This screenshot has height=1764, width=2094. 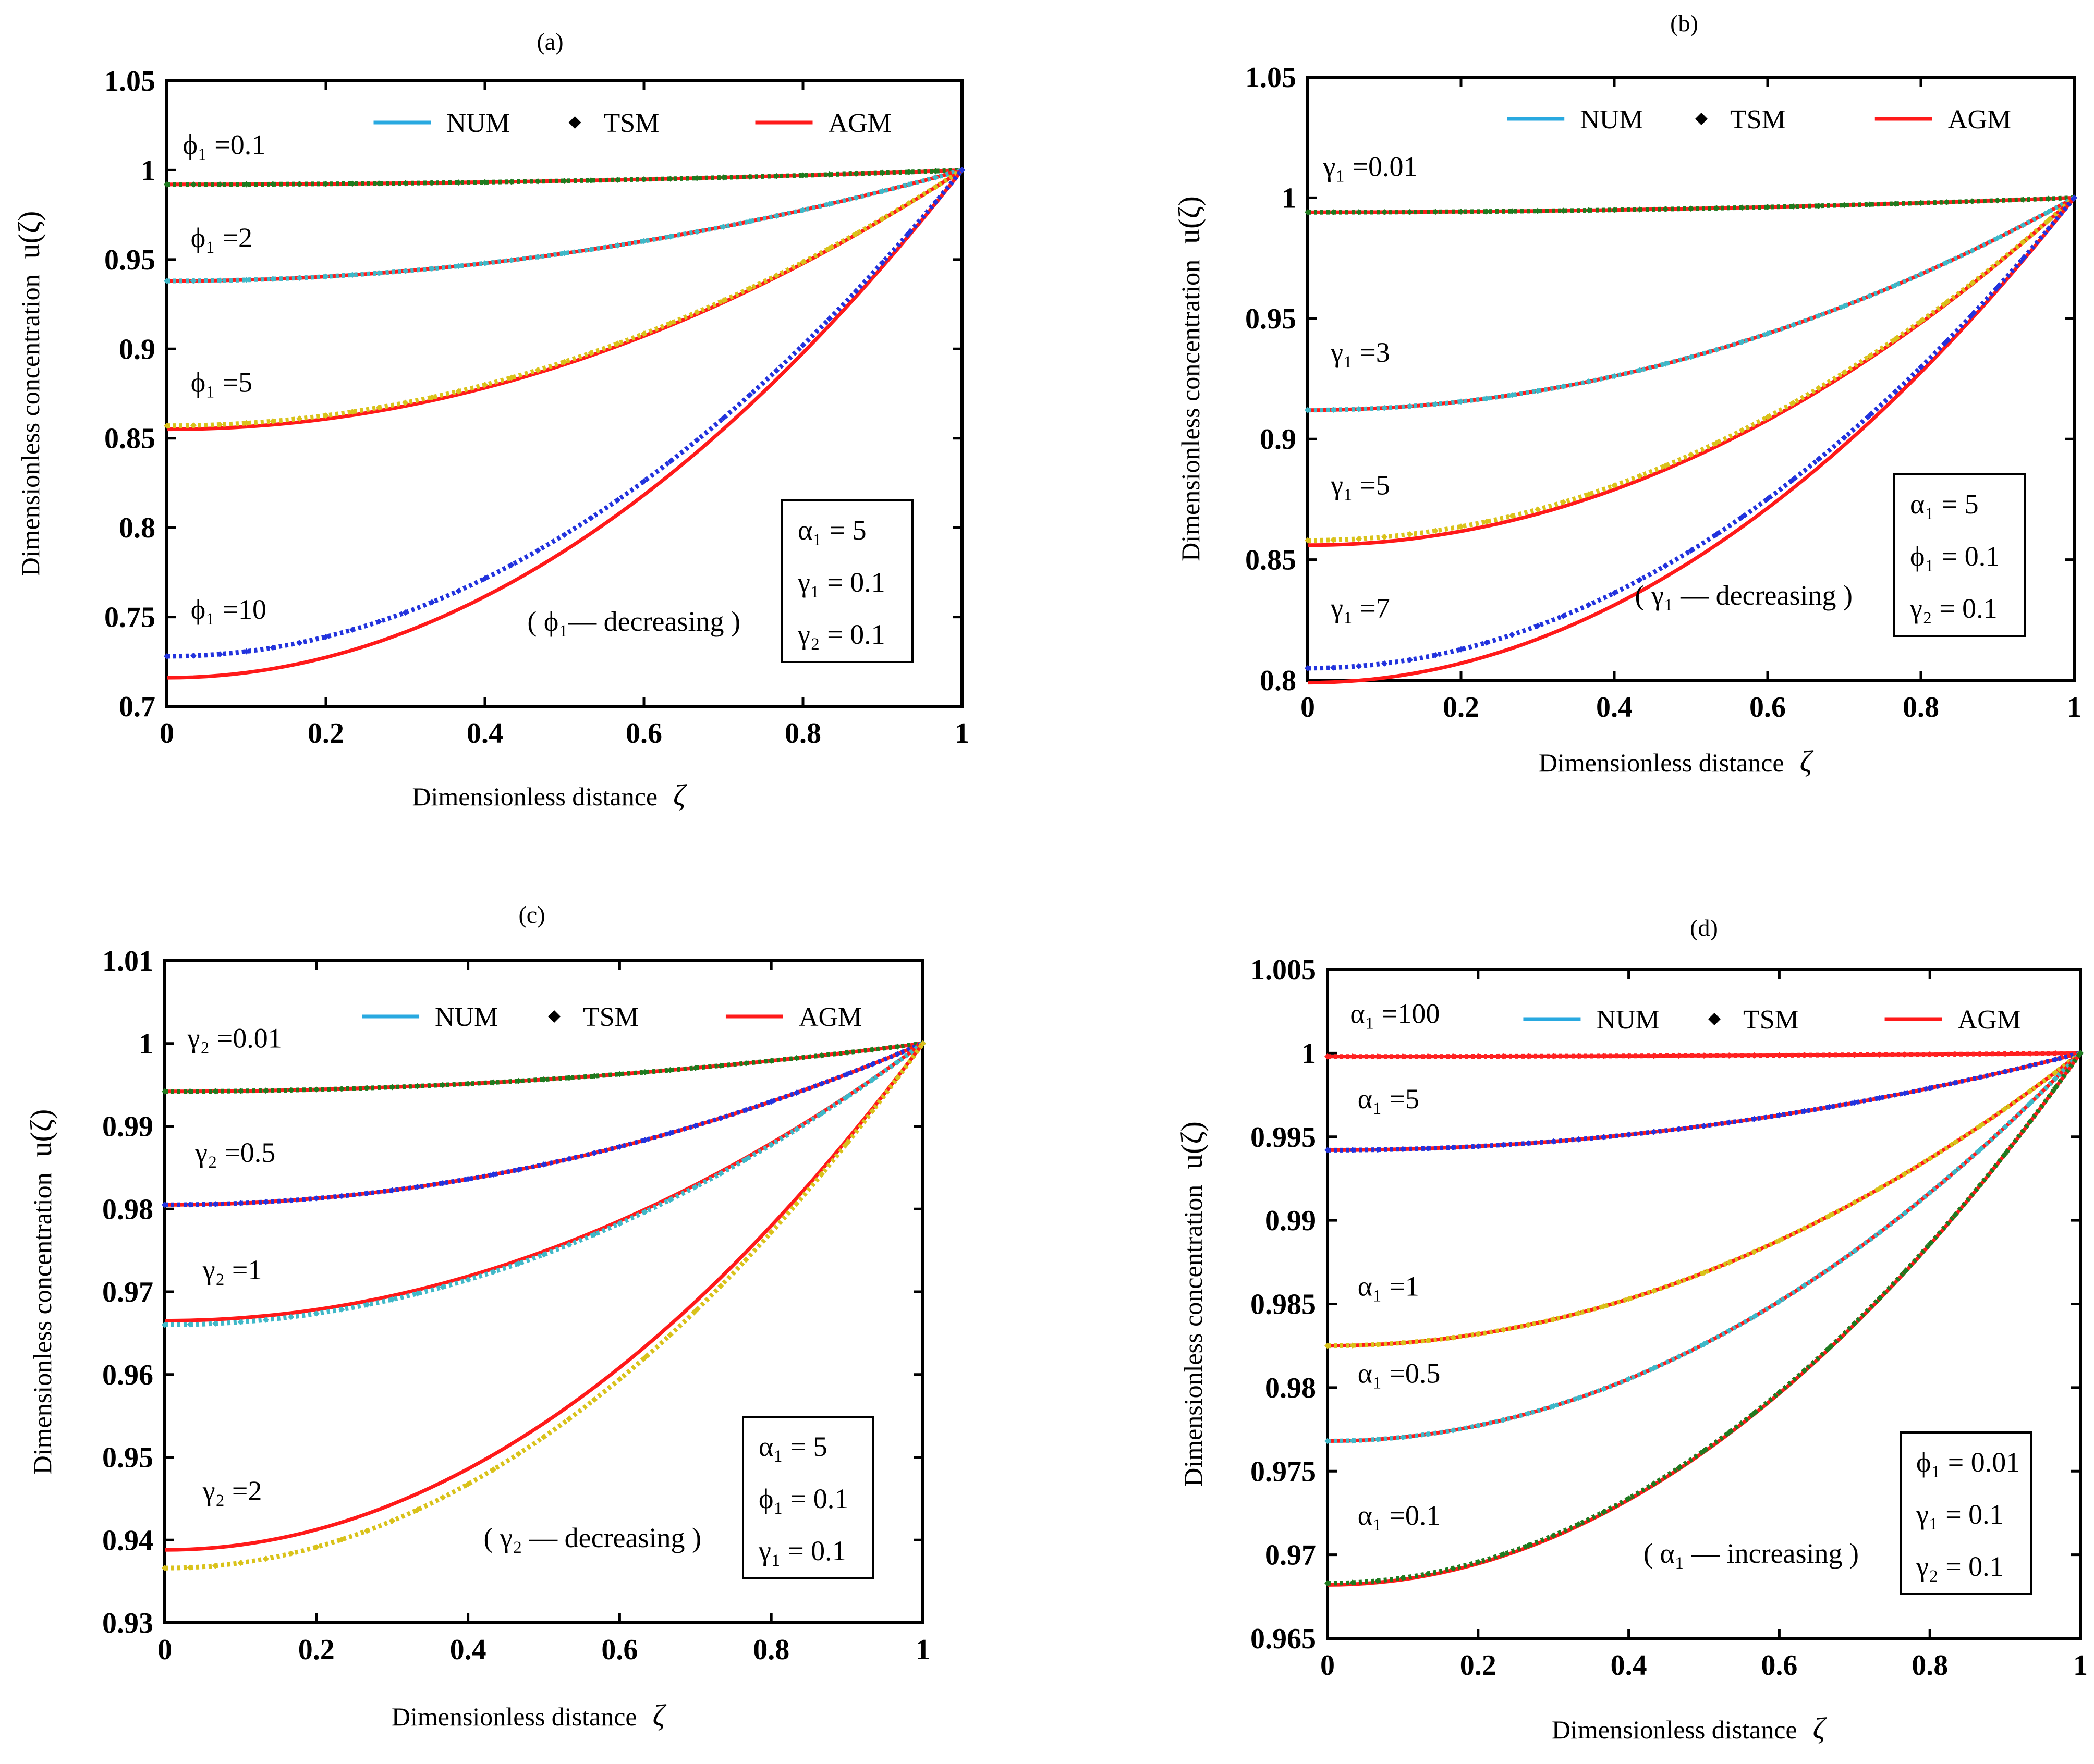 What do you see at coordinates (222, 382) in the screenshot?
I see `curve-label: ϕ₁ =5` at bounding box center [222, 382].